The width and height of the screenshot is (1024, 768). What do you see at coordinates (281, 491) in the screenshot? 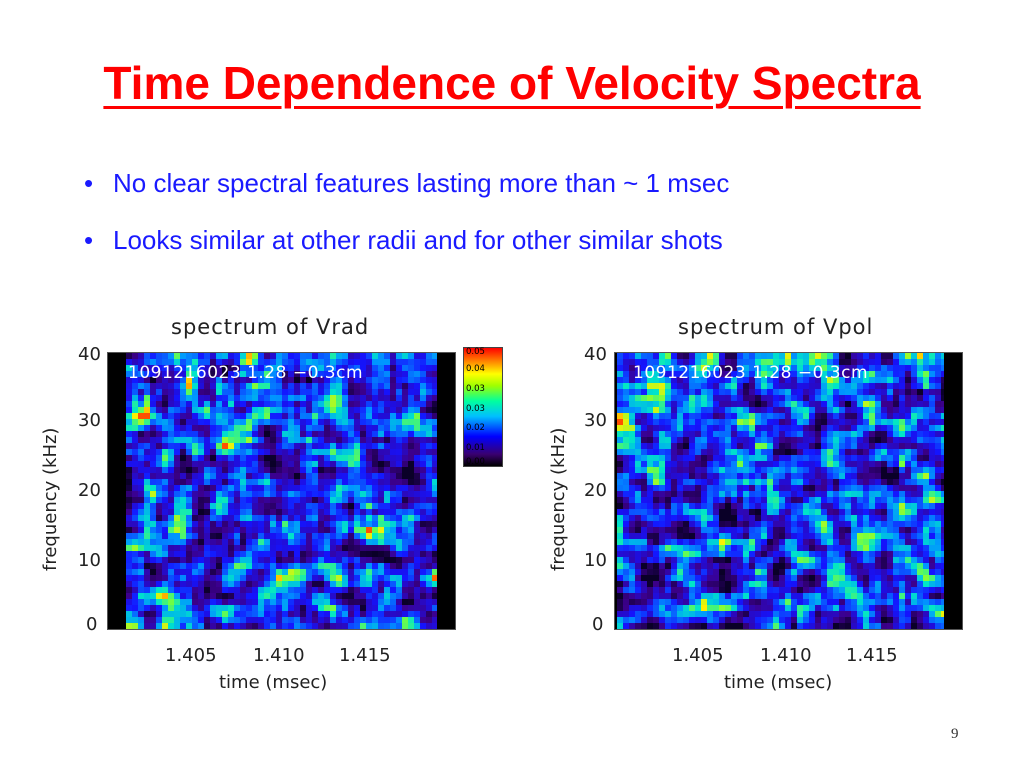
I see `plot-frame: 1091216023 1.28 −0.3cm` at bounding box center [281, 491].